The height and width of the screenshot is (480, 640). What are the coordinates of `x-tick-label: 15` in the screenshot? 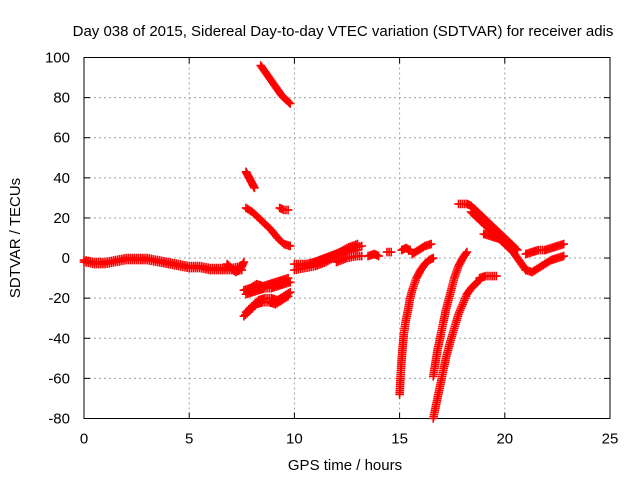 It's located at (399, 439).